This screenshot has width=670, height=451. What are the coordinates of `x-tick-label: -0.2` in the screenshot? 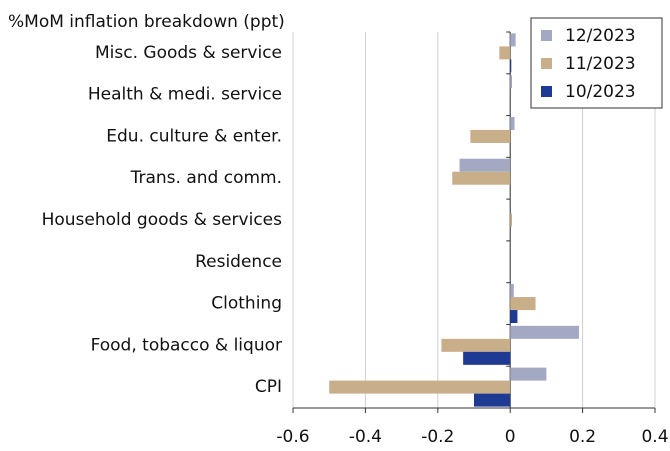 It's located at (437, 437).